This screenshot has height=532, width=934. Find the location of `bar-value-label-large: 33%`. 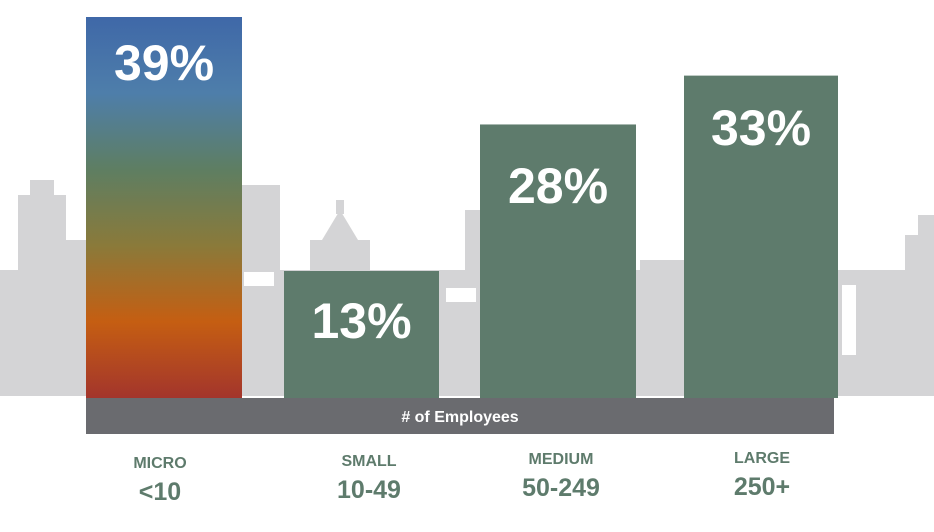

bar-value-label-large: 33% is located at coordinates (761, 128).